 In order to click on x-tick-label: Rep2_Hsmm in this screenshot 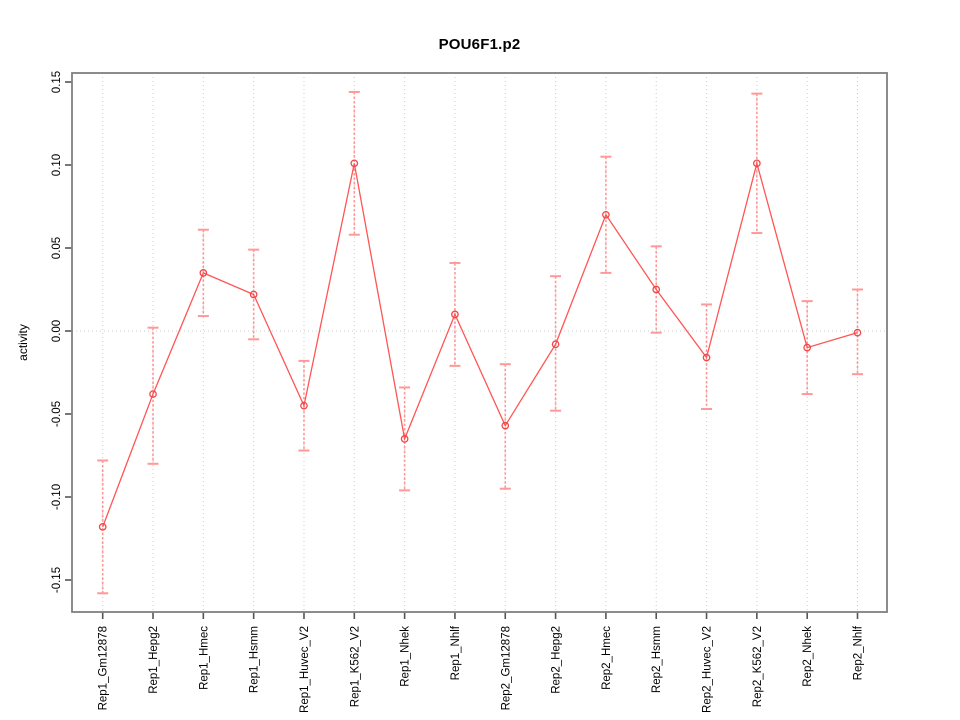, I will do `click(657, 659)`.